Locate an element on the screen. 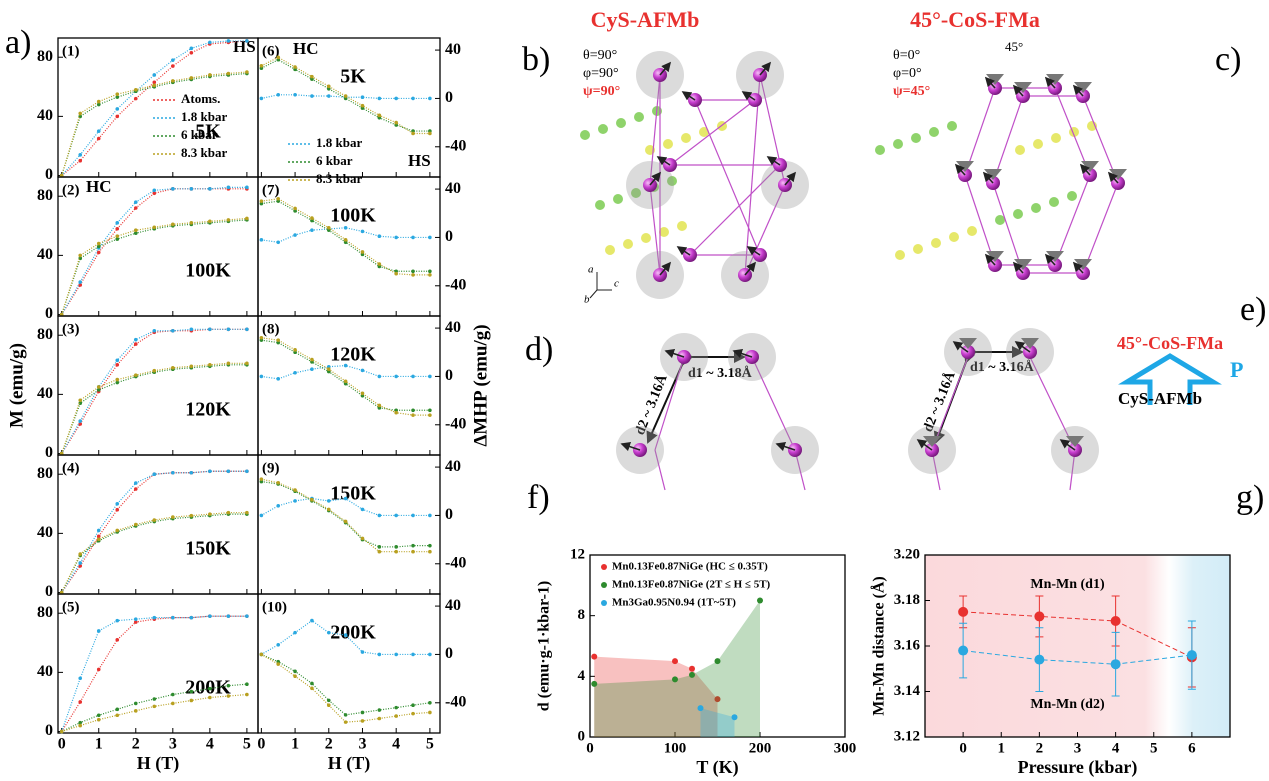  x-tick-label: 6 is located at coordinates (1192, 748).